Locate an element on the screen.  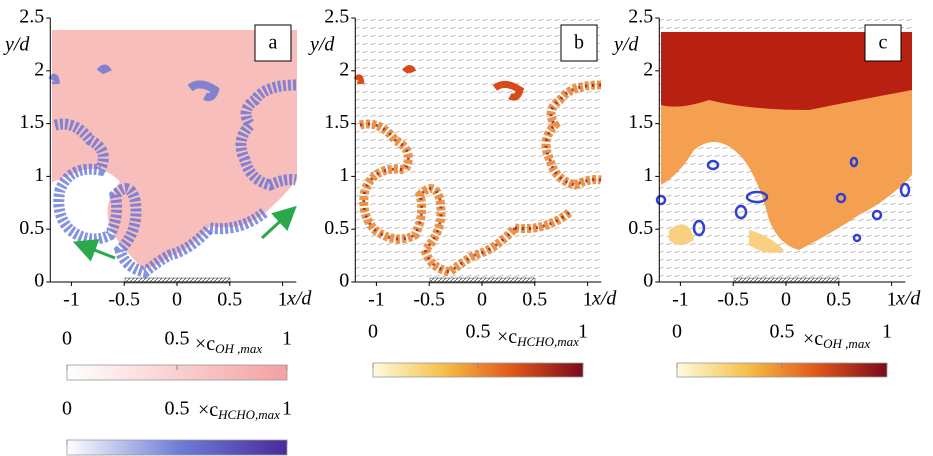
panel-label: a is located at coordinates (273, 43).